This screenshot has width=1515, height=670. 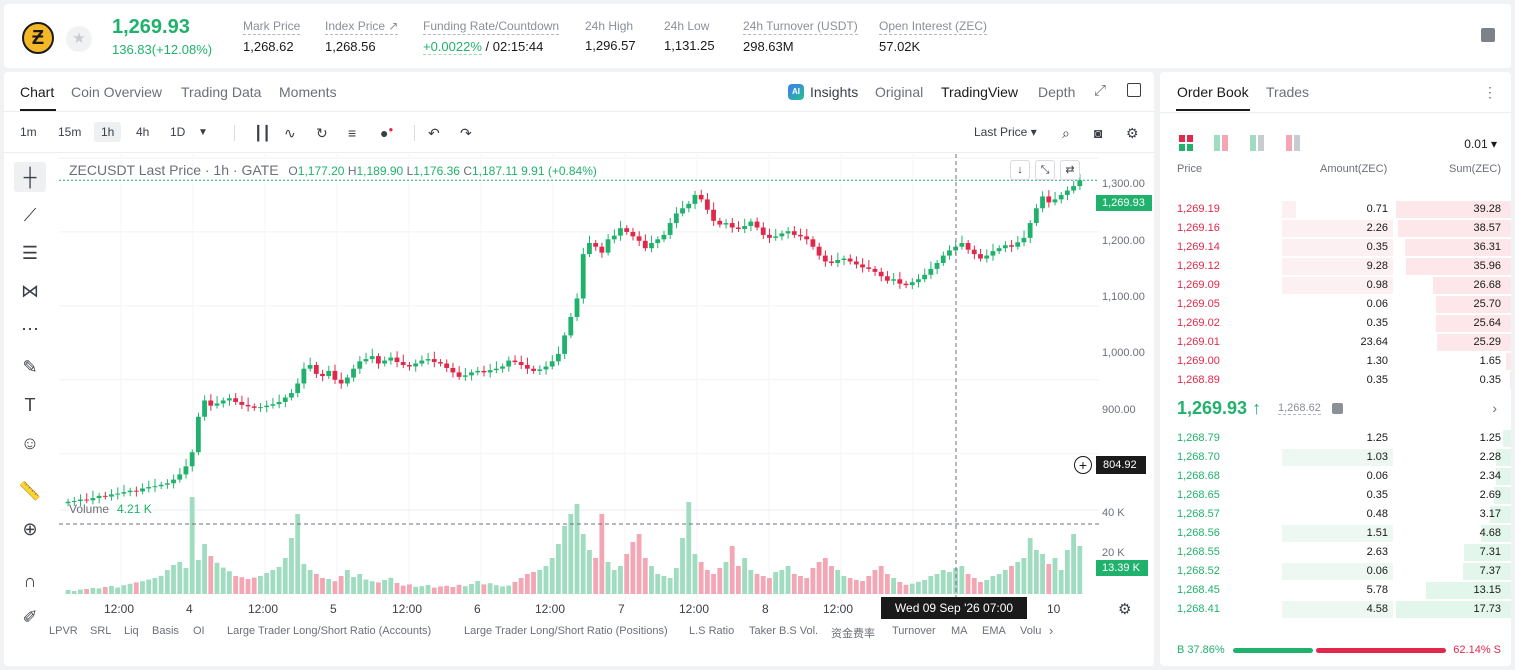 What do you see at coordinates (290, 133) in the screenshot?
I see `indicators-icon: ∿` at bounding box center [290, 133].